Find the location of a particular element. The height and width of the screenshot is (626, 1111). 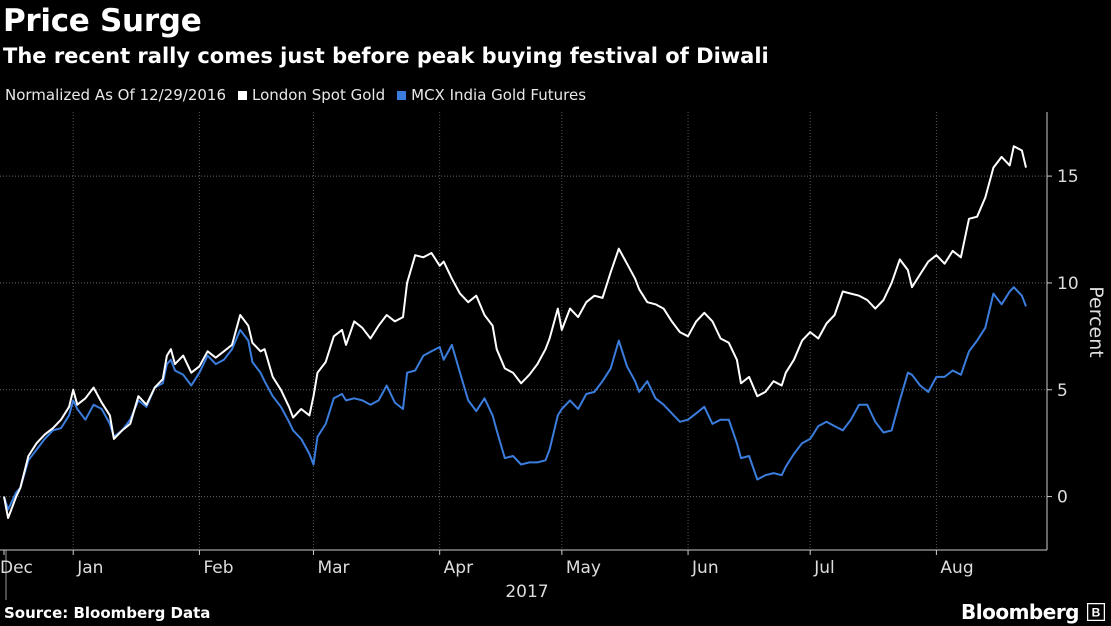

normalization-note: Normalized As Of 12/29/2016 is located at coordinates (115, 95).